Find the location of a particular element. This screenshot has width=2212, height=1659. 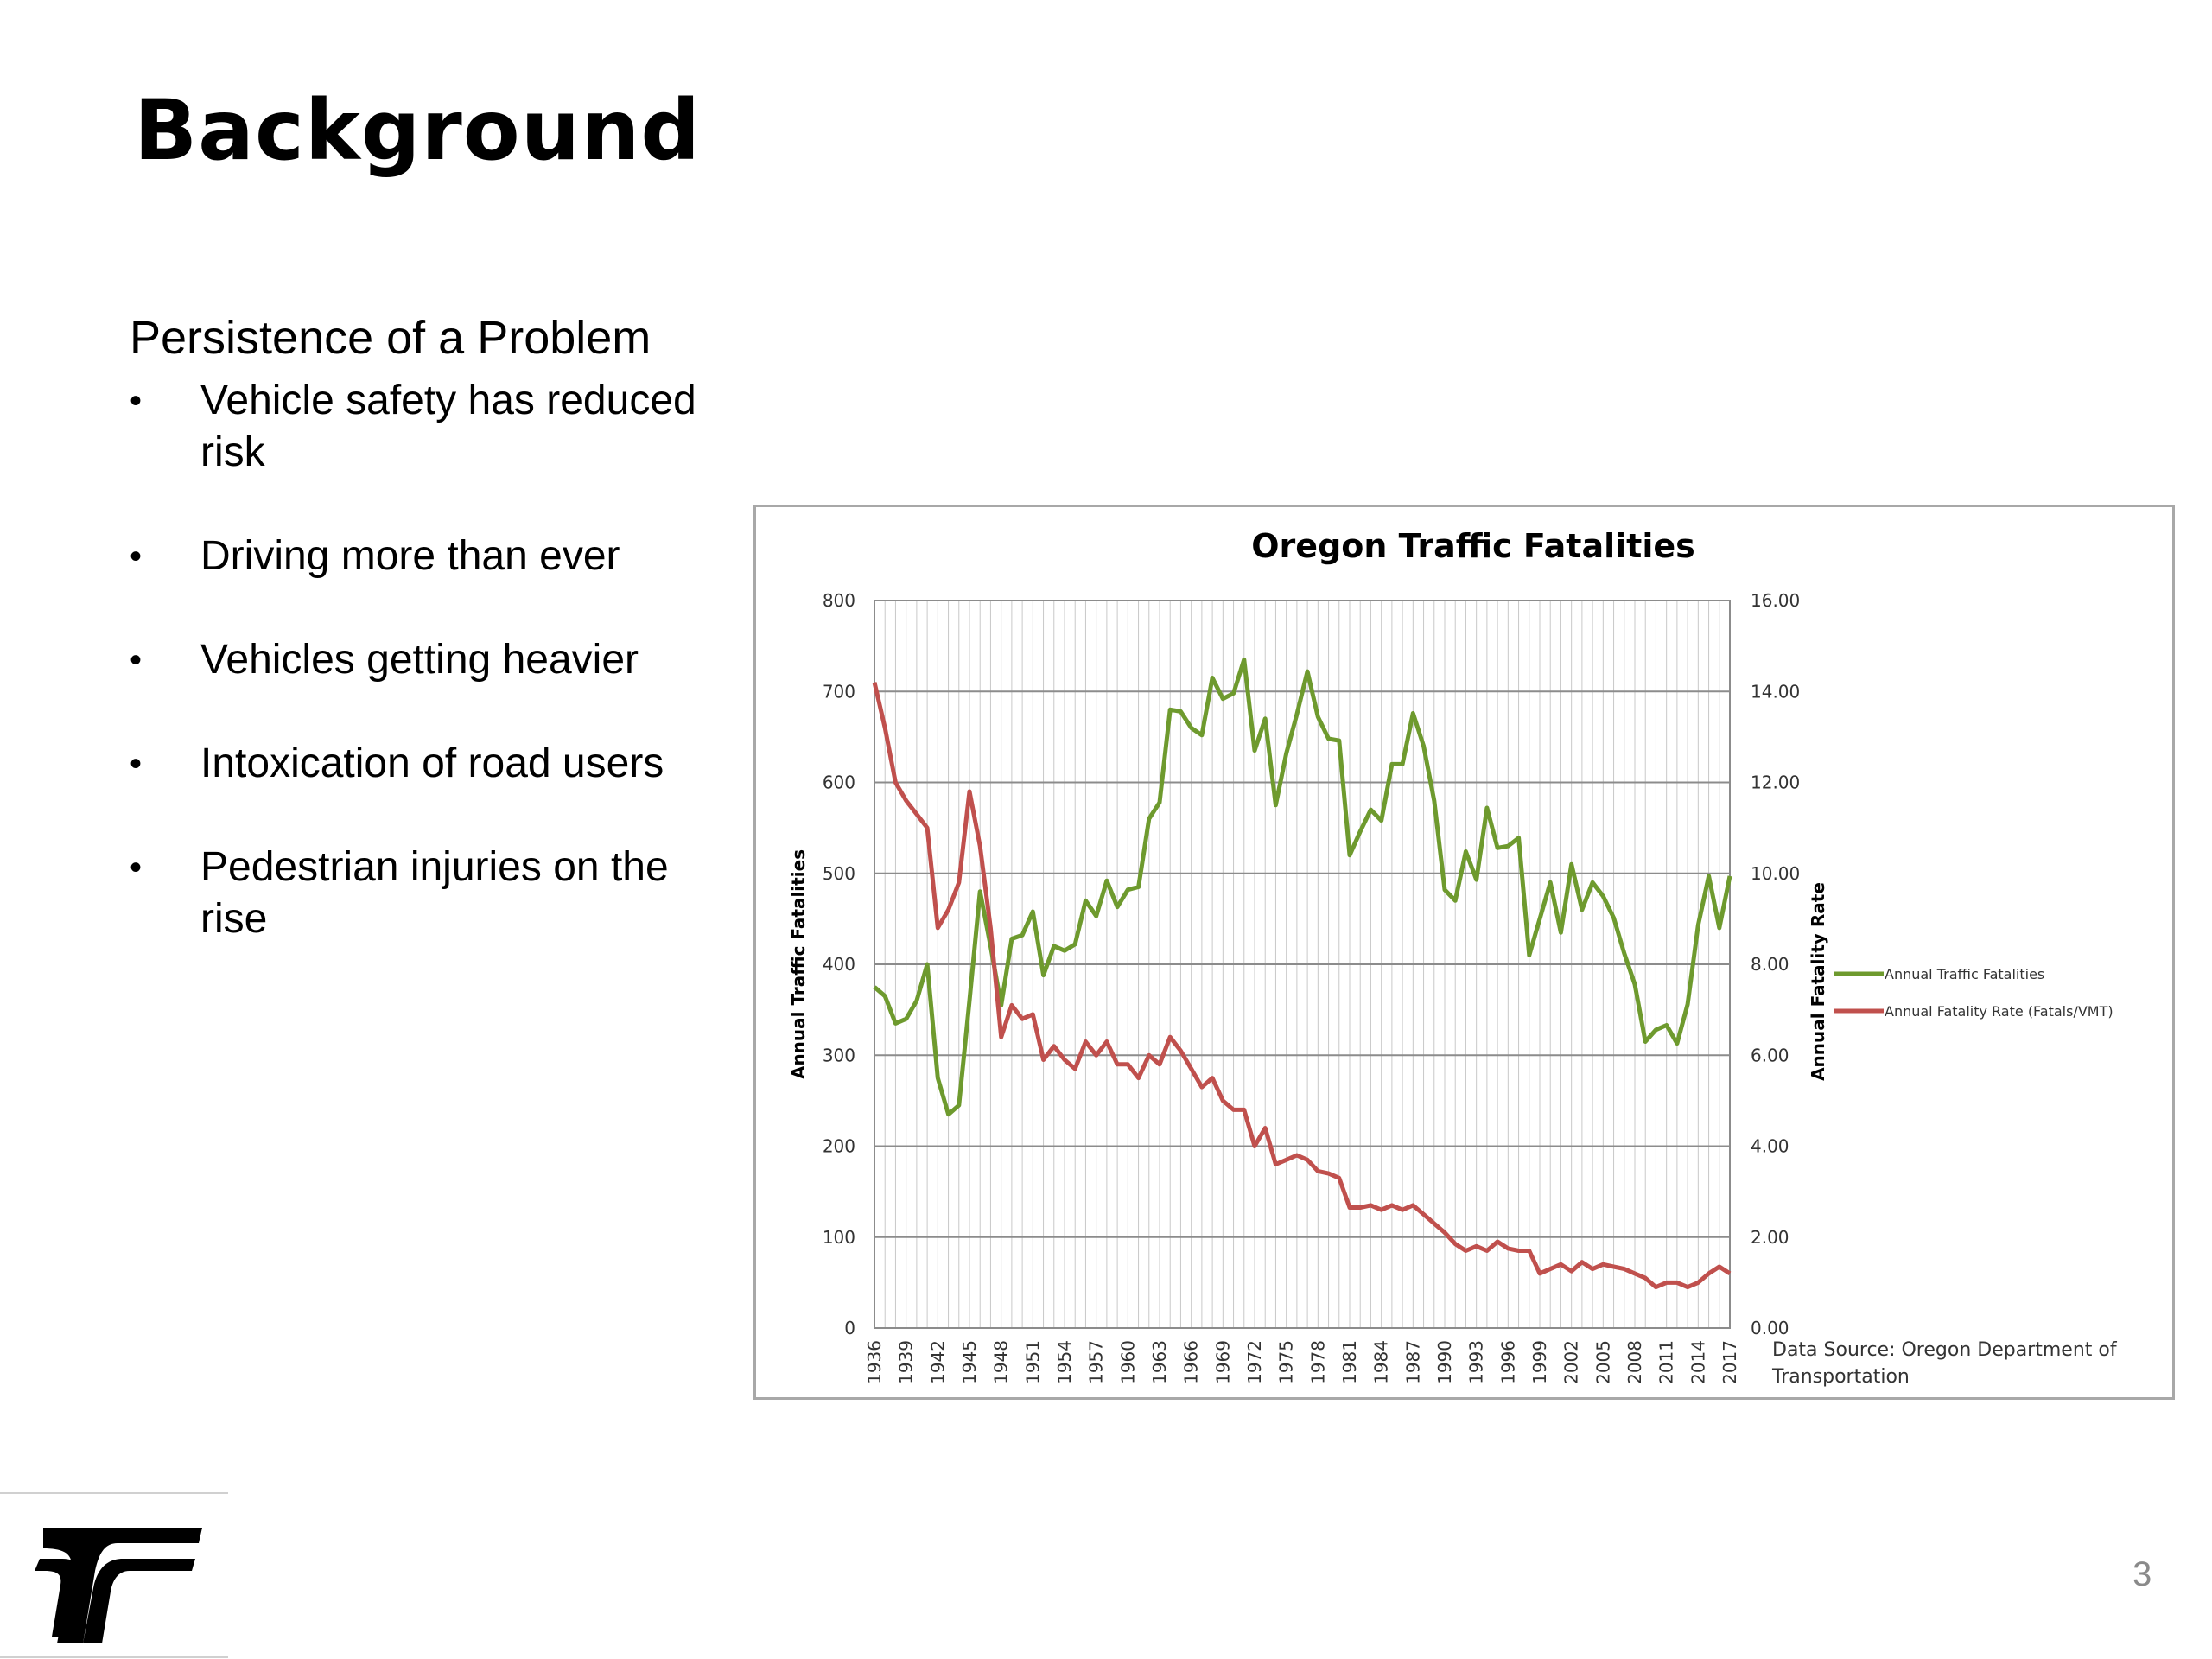

x-tick-label: 1960 is located at coordinates (1127, 1362).